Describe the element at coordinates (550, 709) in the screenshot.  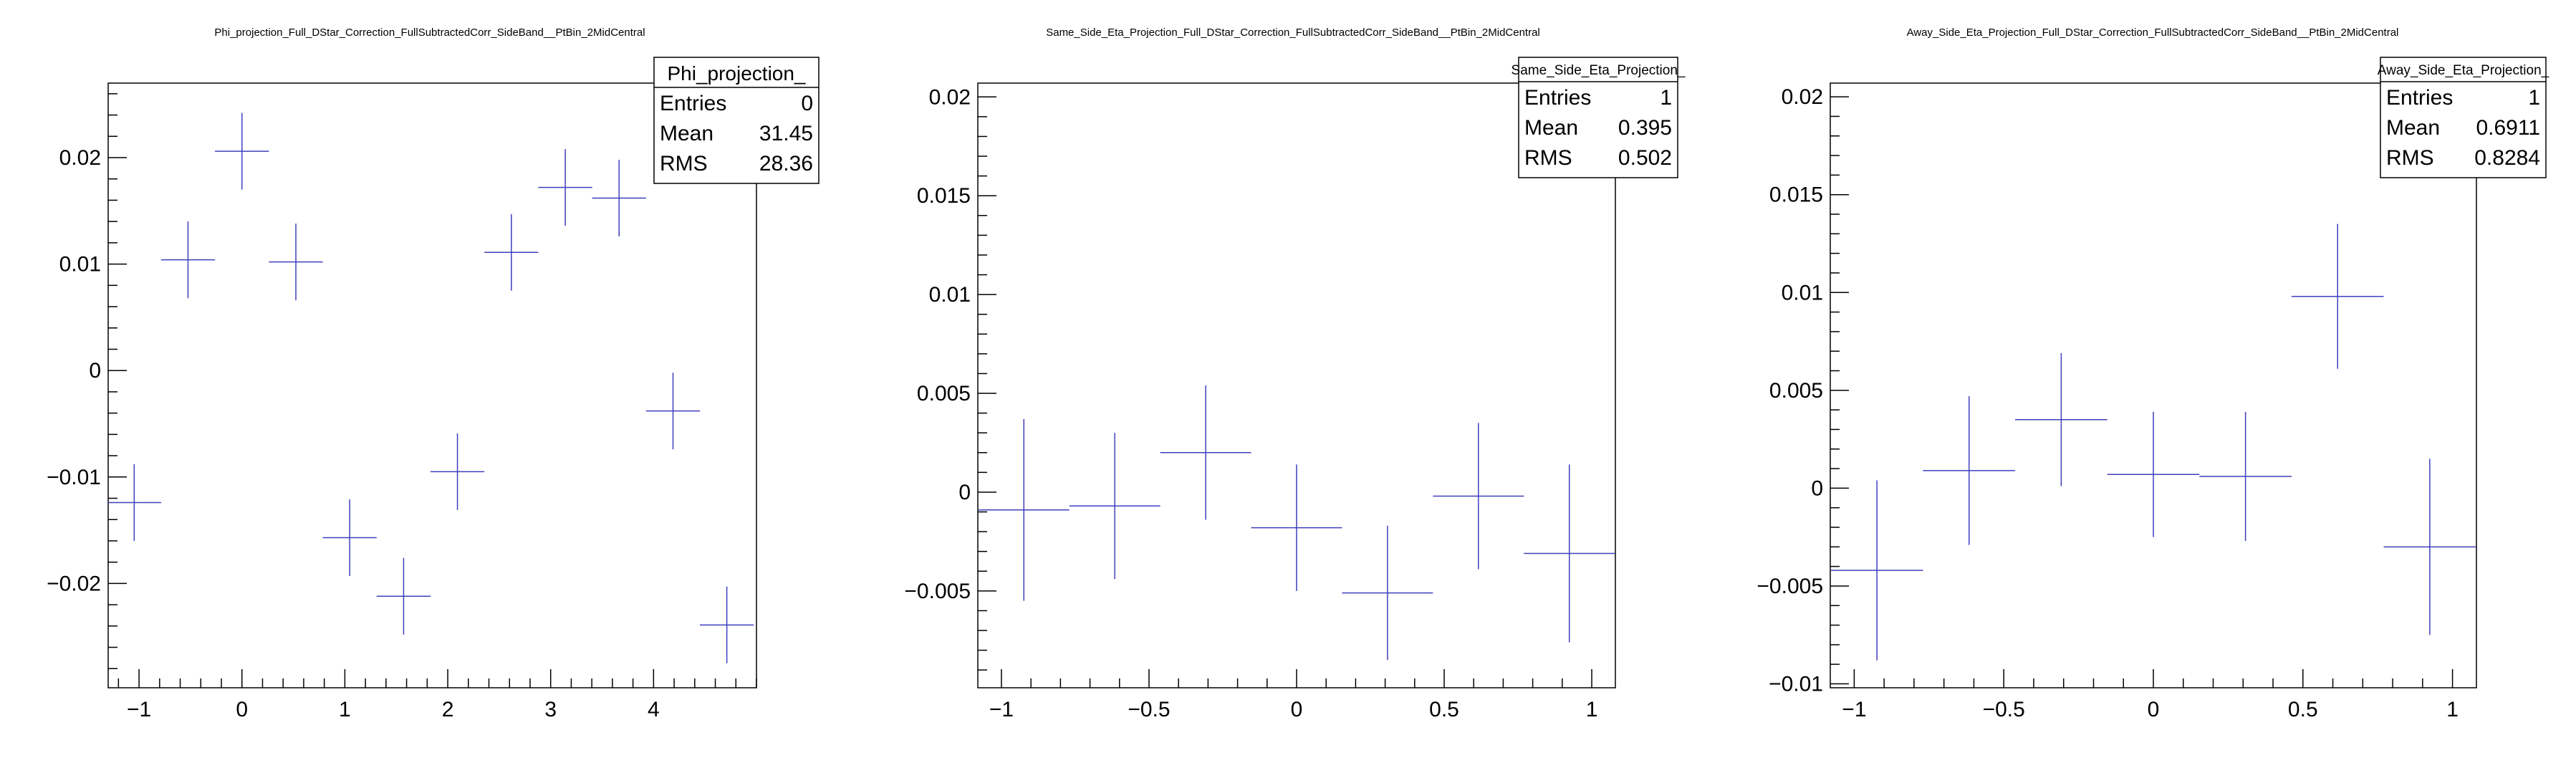
I see `x-tick-label: 3` at that location.